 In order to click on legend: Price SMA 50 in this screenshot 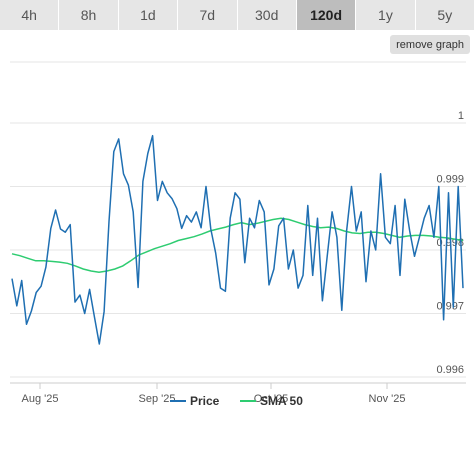, I will do `click(236, 401)`.